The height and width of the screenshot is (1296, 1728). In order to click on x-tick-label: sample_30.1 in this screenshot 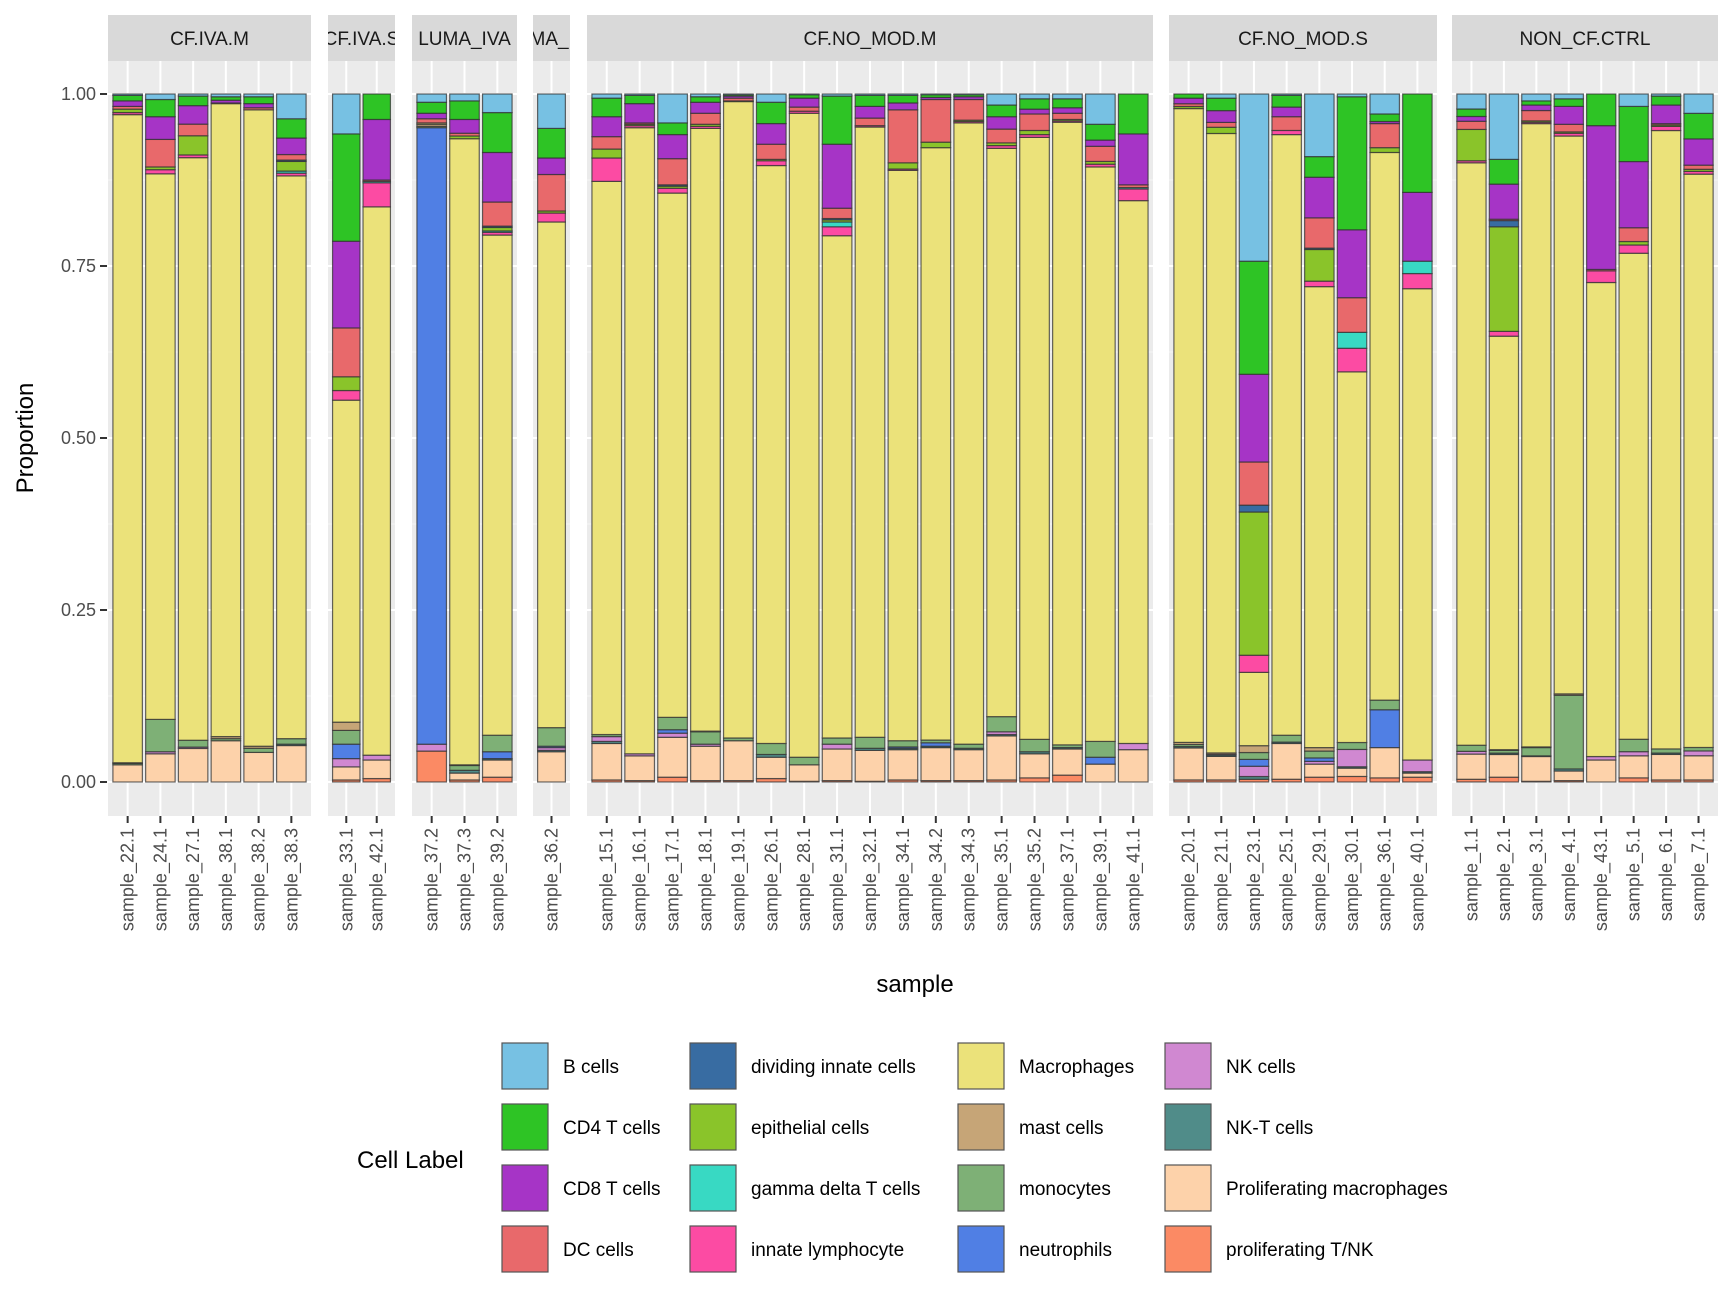, I will do `click(1352, 879)`.